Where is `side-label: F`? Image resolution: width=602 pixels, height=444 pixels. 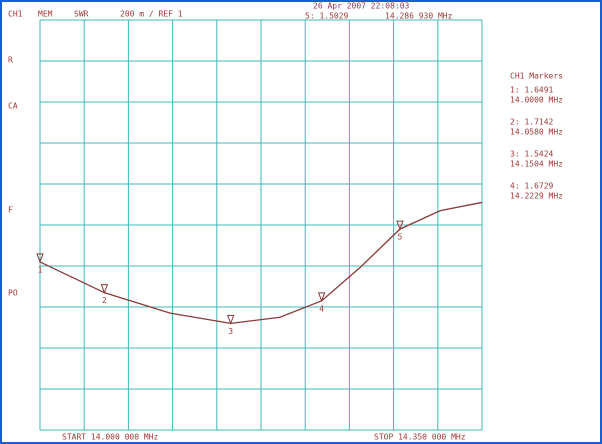
side-label: F is located at coordinates (10, 210).